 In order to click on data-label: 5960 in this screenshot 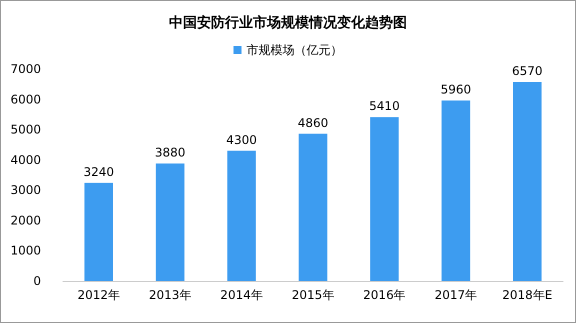, I will do `click(456, 89)`.